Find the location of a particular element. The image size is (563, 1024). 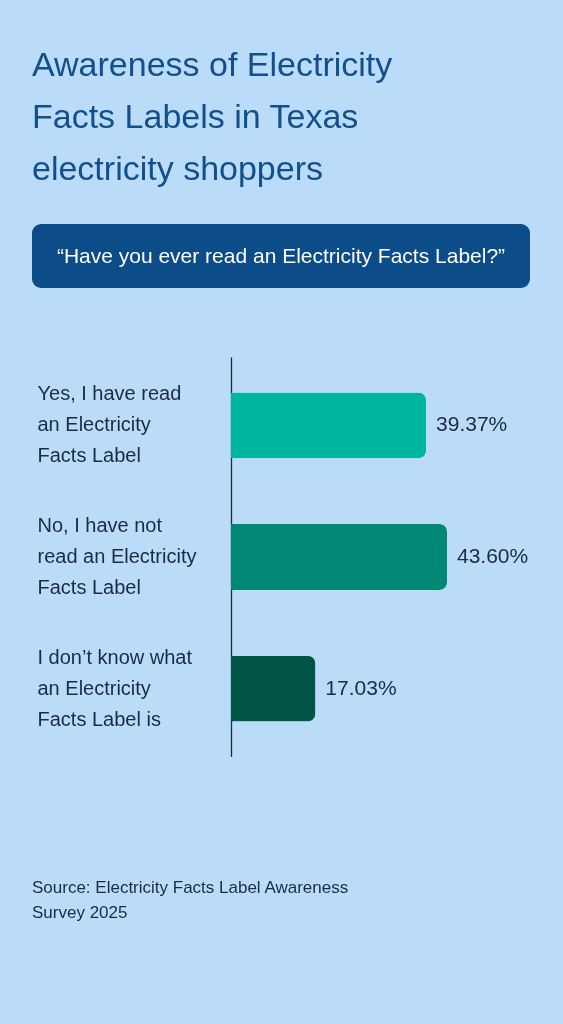

y-tick-label: Yes, I have read an Electricity Facts Label is located at coordinates (109, 424).